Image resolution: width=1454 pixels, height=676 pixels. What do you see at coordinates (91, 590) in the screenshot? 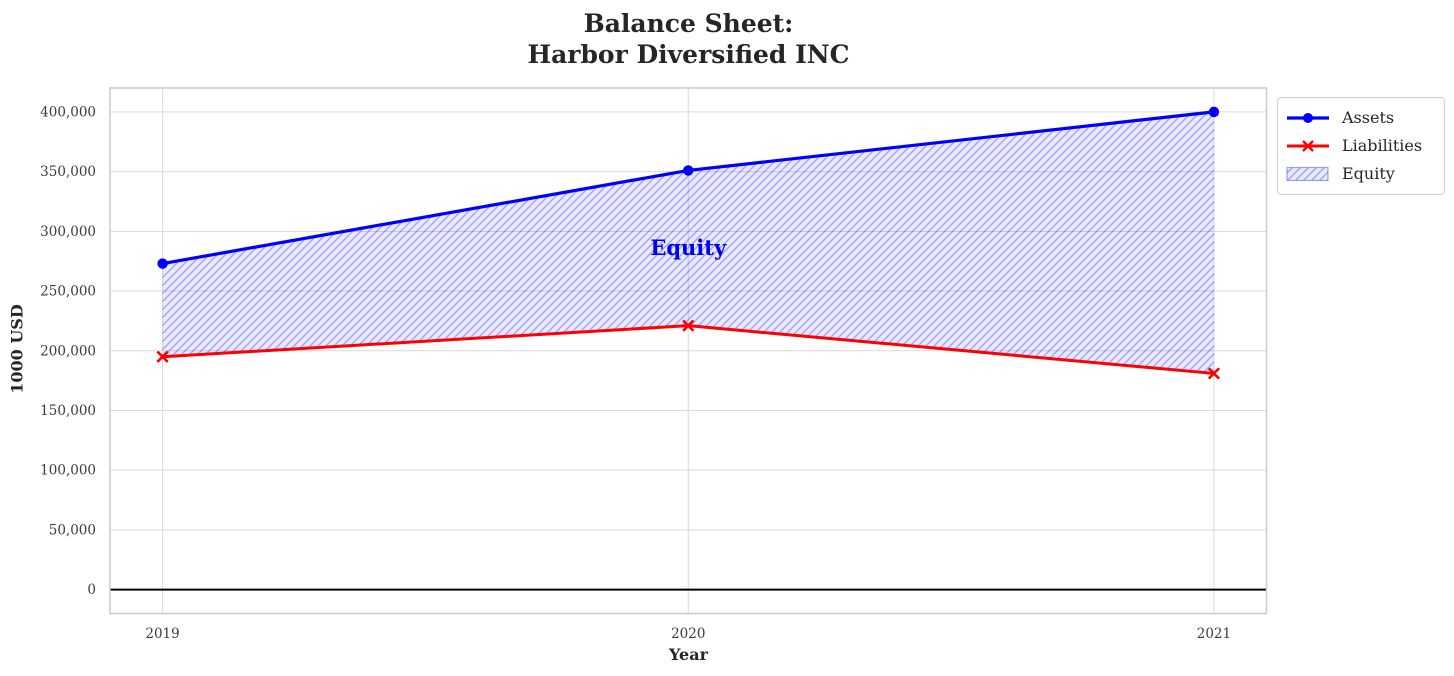
I see `y-tick-label-0: 0` at bounding box center [91, 590].